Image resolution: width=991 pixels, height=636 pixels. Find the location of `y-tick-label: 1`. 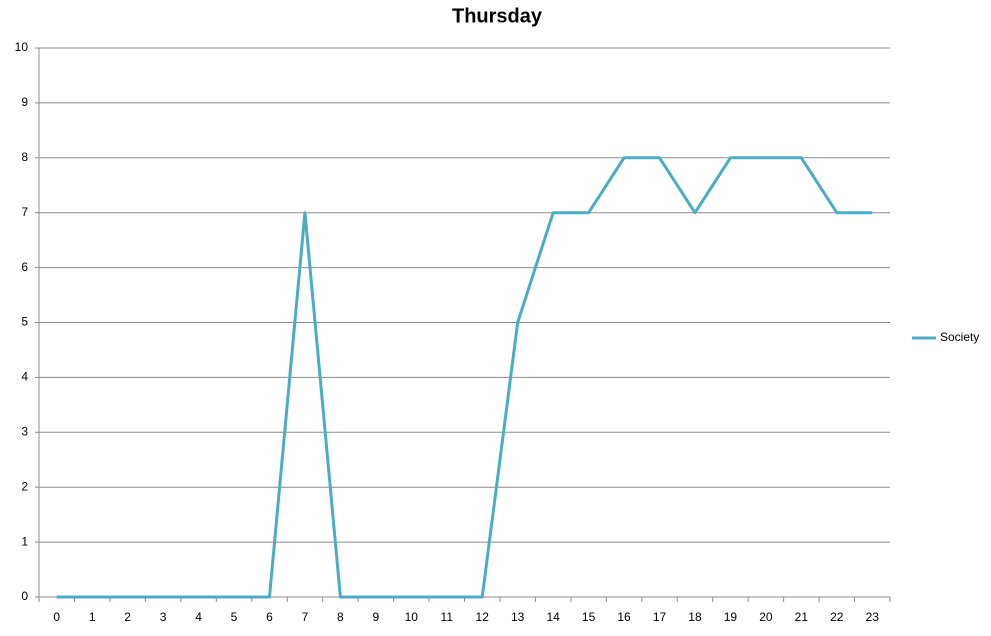

y-tick-label: 1 is located at coordinates (24, 541).